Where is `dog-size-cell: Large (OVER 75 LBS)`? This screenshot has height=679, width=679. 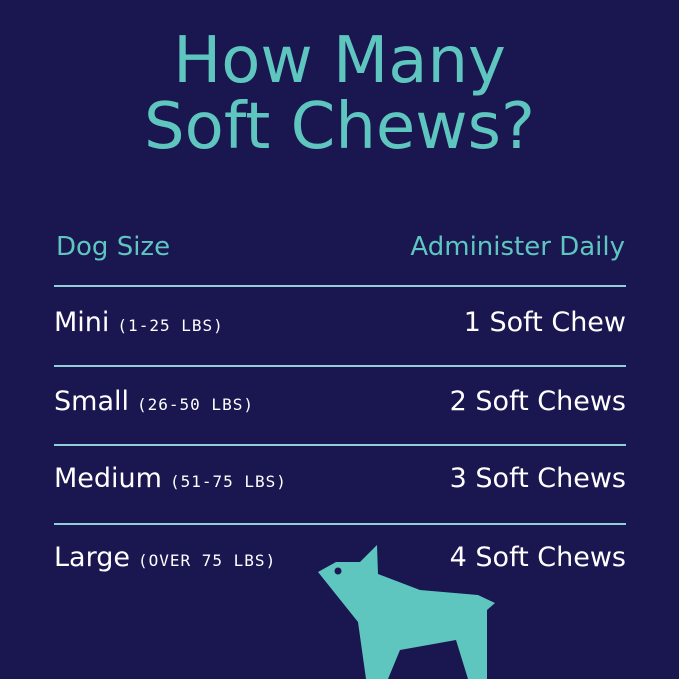 dog-size-cell: Large (OVER 75 LBS) is located at coordinates (165, 557).